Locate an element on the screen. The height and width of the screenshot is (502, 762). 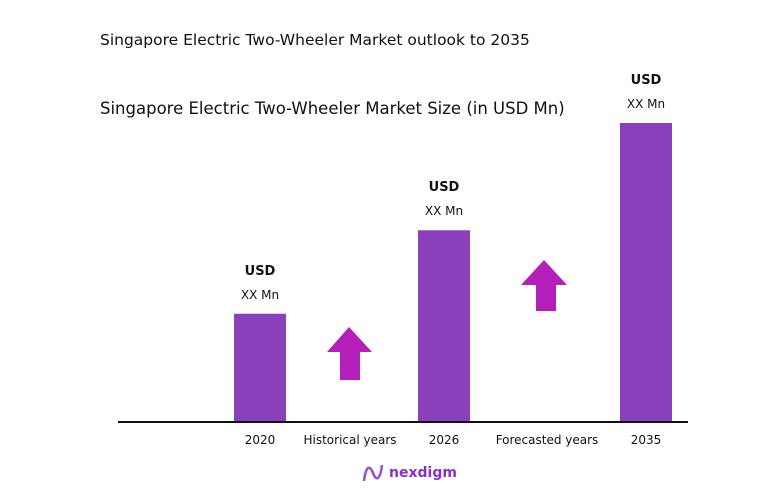
x-tick-label: 2020 is located at coordinates (260, 440).